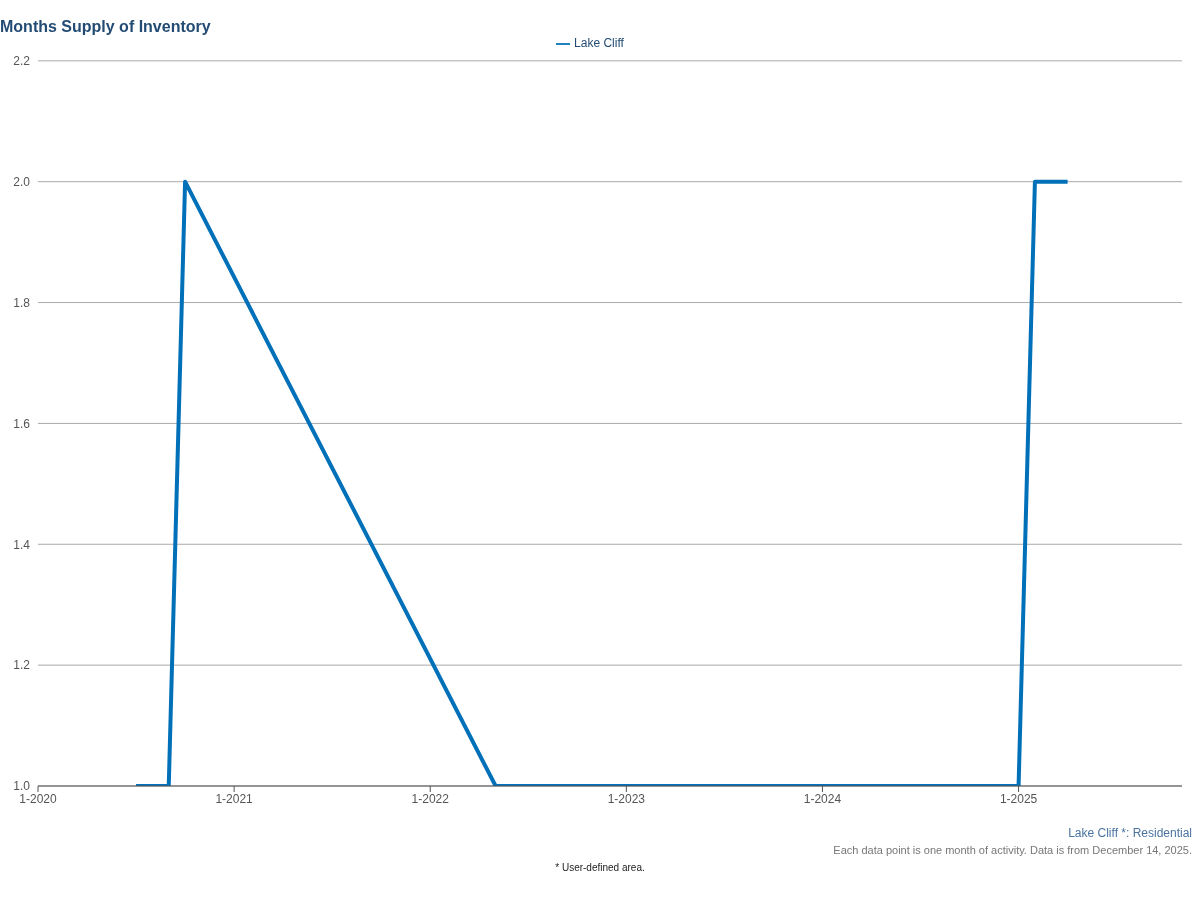  I want to click on y-tick-label: 2.0, so click(22, 181).